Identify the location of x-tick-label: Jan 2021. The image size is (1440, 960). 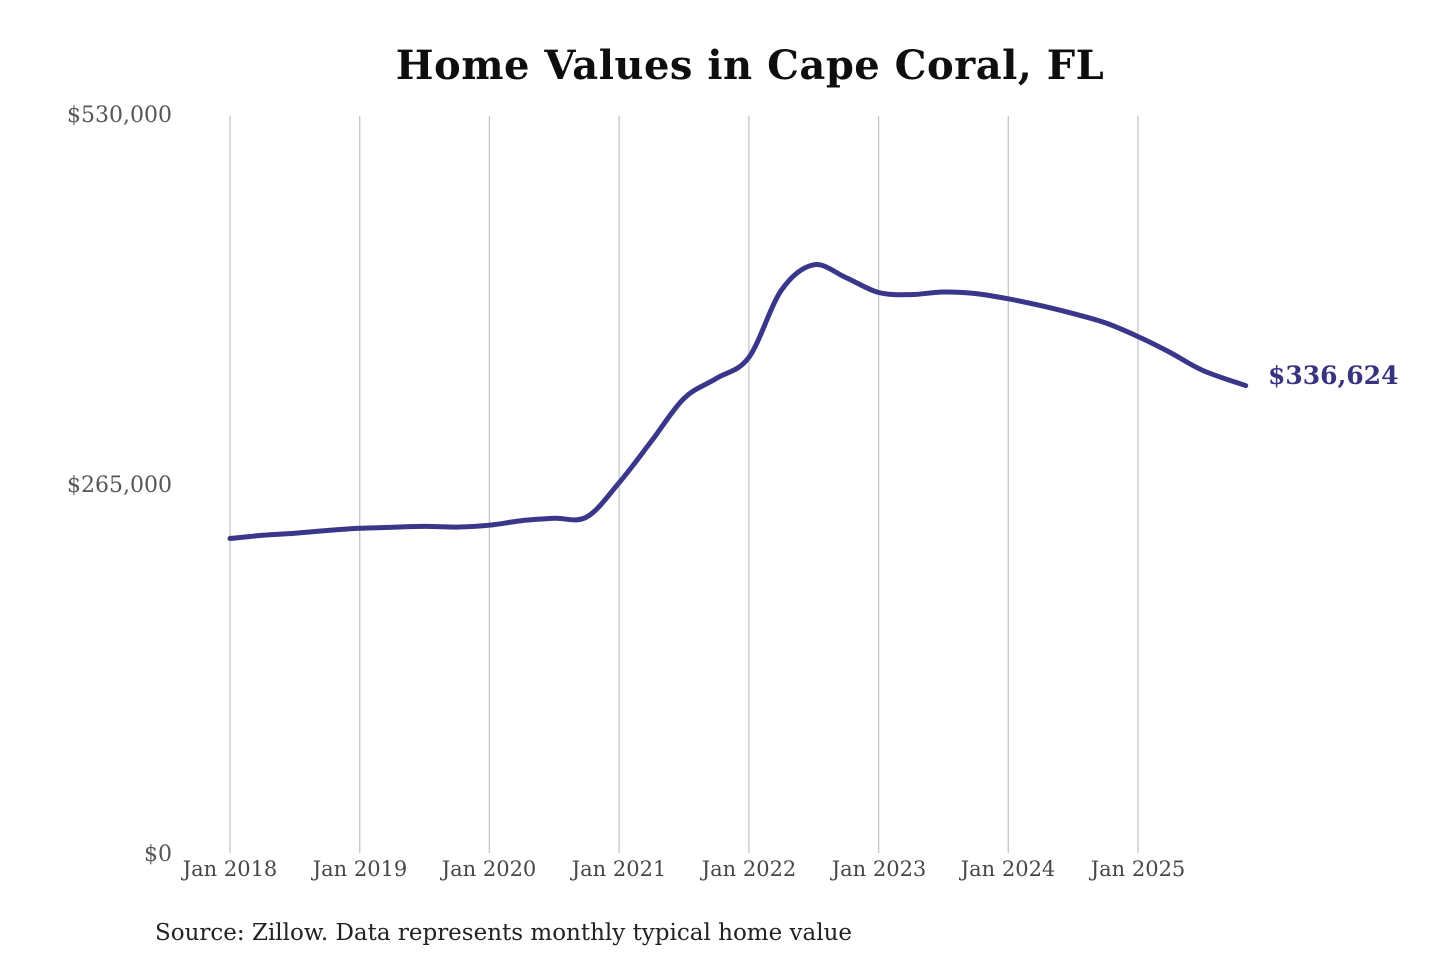
(619, 869).